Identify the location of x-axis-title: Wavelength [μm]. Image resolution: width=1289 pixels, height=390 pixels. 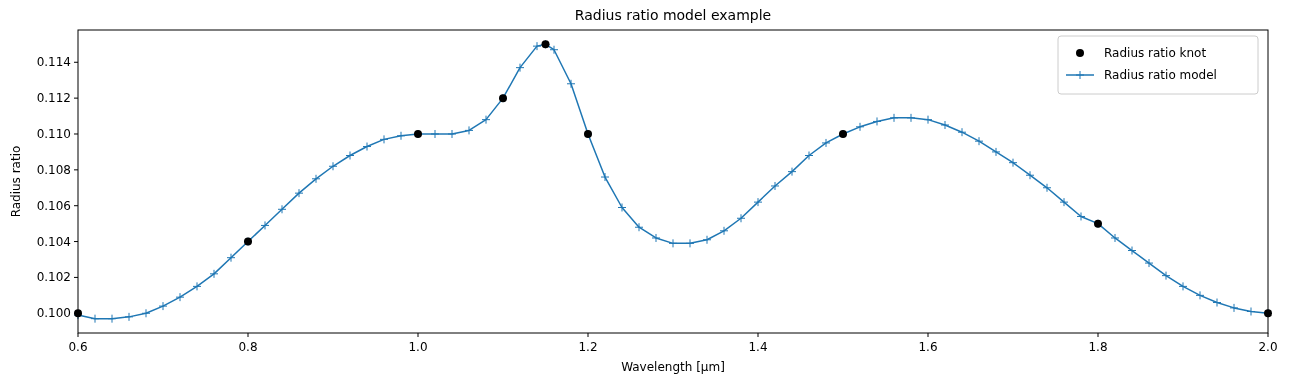
(673, 367).